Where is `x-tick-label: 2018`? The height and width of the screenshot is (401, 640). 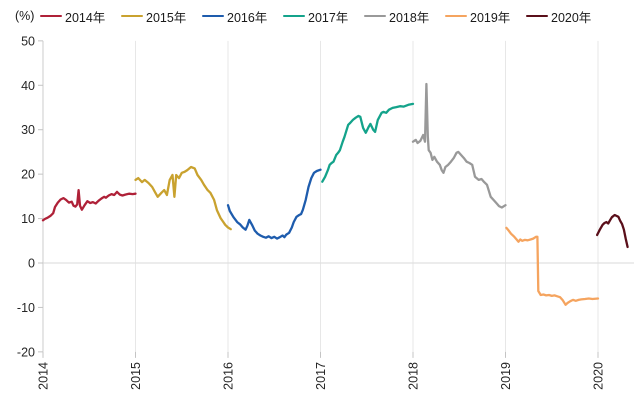
x-tick-label: 2018 is located at coordinates (414, 376).